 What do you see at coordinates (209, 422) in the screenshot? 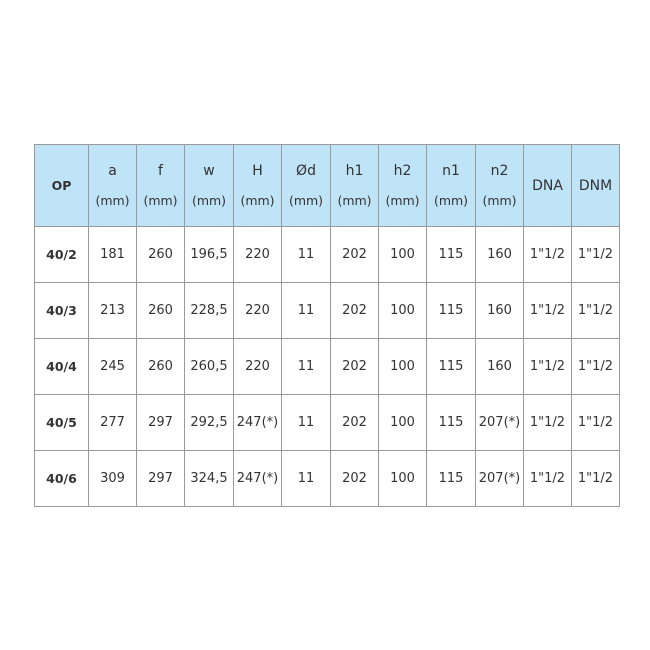
I see `value-cell: 292,5` at bounding box center [209, 422].